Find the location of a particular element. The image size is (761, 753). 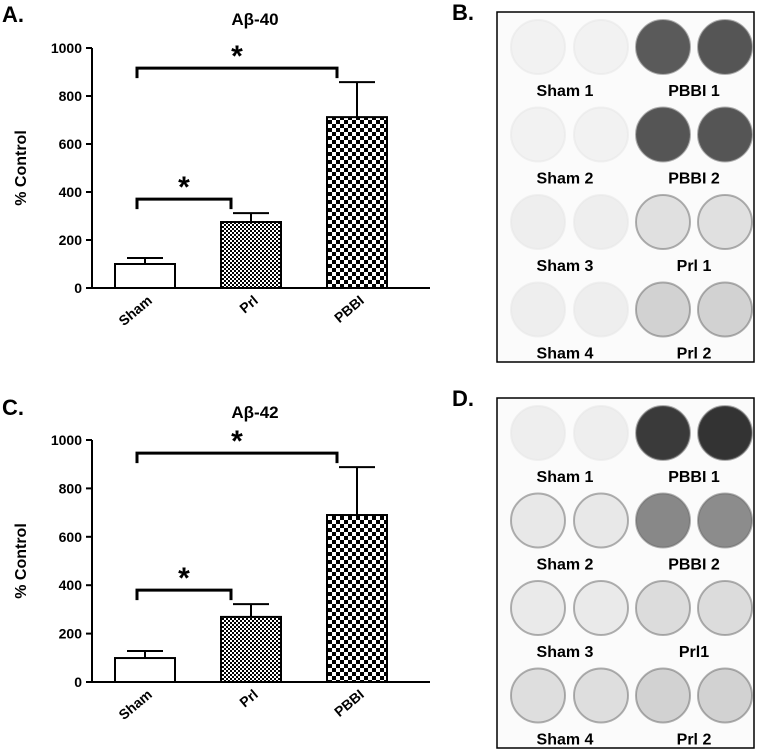

chart-title: Aβ-42 is located at coordinates (254, 412).